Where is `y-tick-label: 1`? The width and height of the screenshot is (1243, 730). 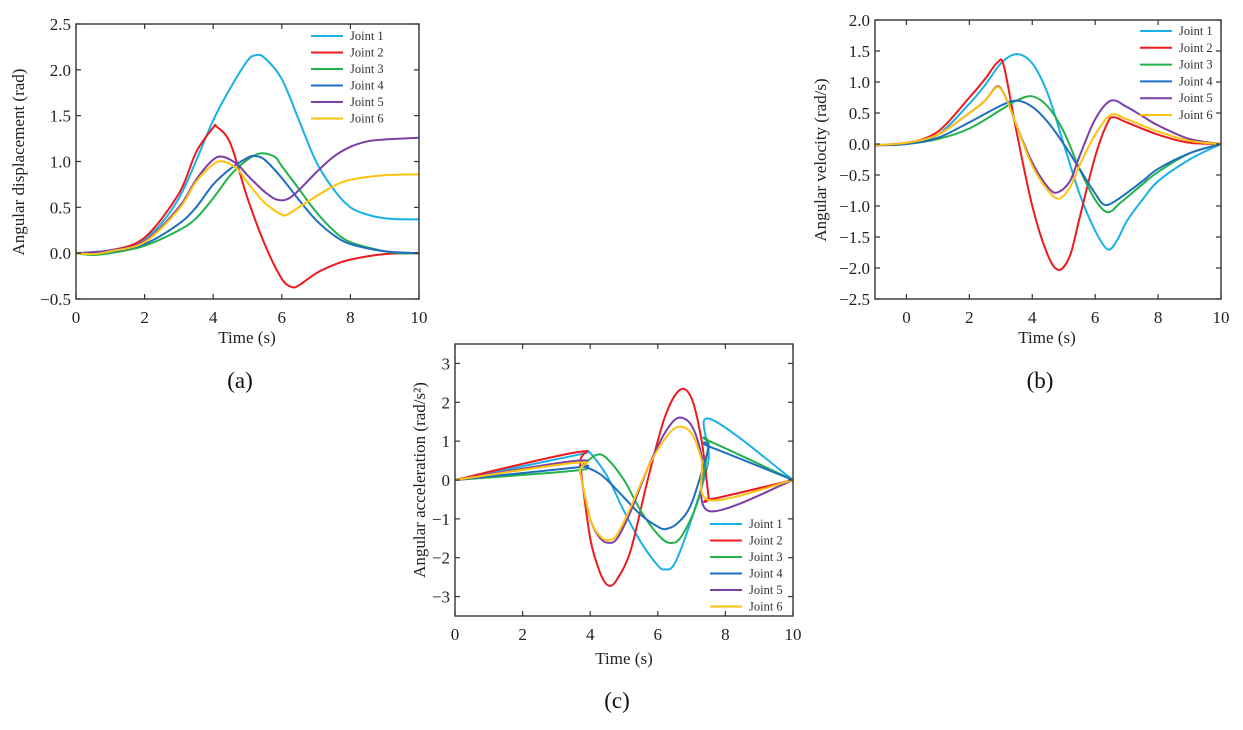
y-tick-label: 1 is located at coordinates (446, 441).